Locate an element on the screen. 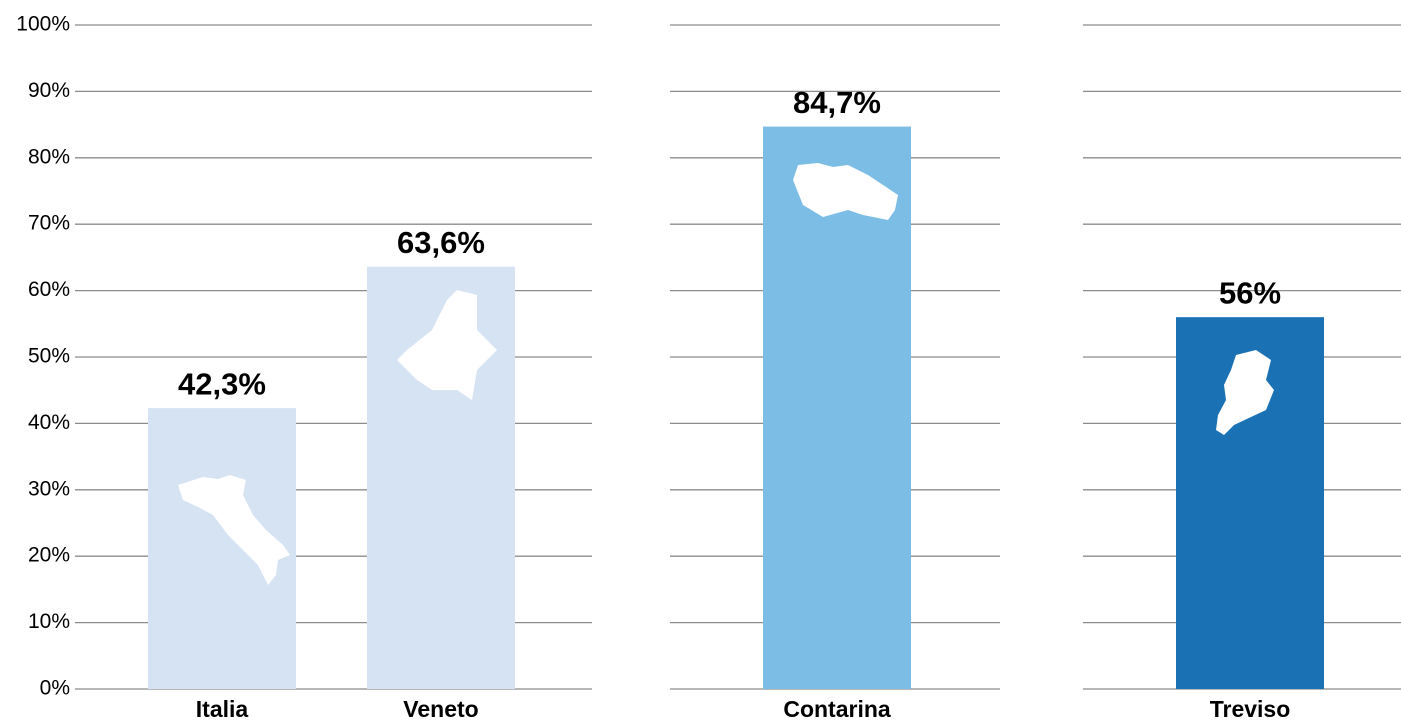  value-label: 42,3% is located at coordinates (222, 383).